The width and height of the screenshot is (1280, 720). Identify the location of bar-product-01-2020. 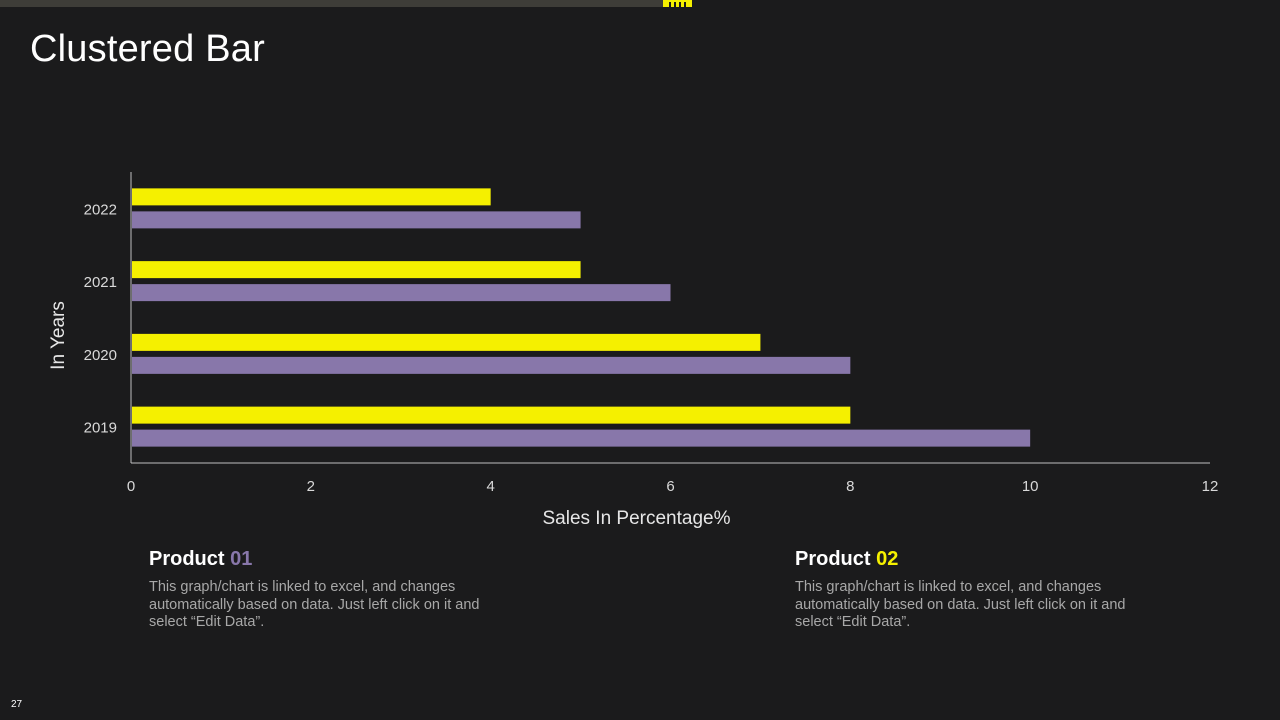
(491, 365).